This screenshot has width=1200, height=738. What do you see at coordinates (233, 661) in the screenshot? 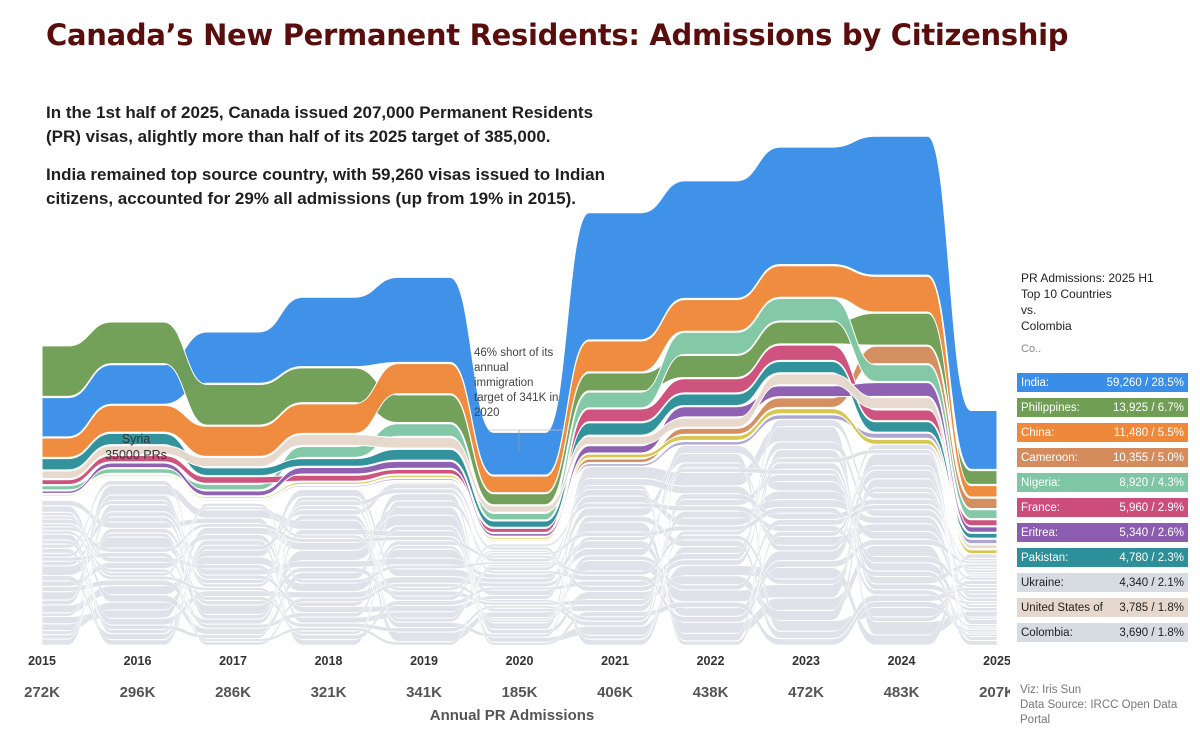
I see `year-tick-label: 2017` at bounding box center [233, 661].